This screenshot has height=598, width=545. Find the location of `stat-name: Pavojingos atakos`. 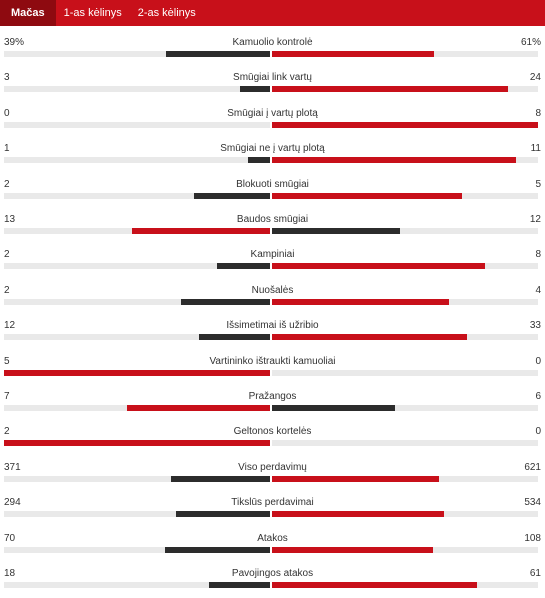

stat-name: Pavojingos atakos is located at coordinates (272, 573).